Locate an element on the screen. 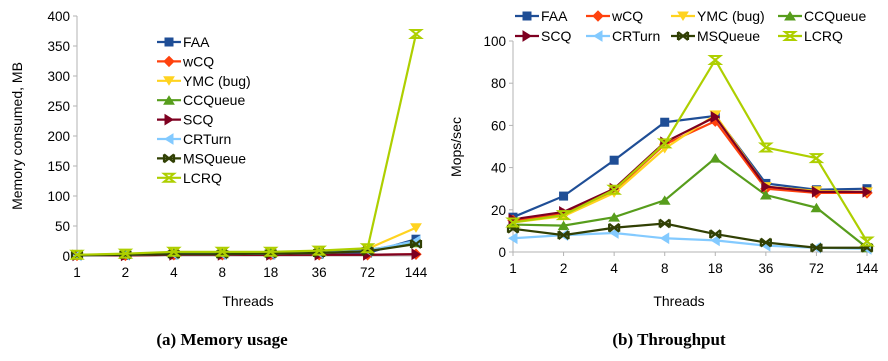 The image size is (888, 361). memory-legend-label: FAA is located at coordinates (196, 42).